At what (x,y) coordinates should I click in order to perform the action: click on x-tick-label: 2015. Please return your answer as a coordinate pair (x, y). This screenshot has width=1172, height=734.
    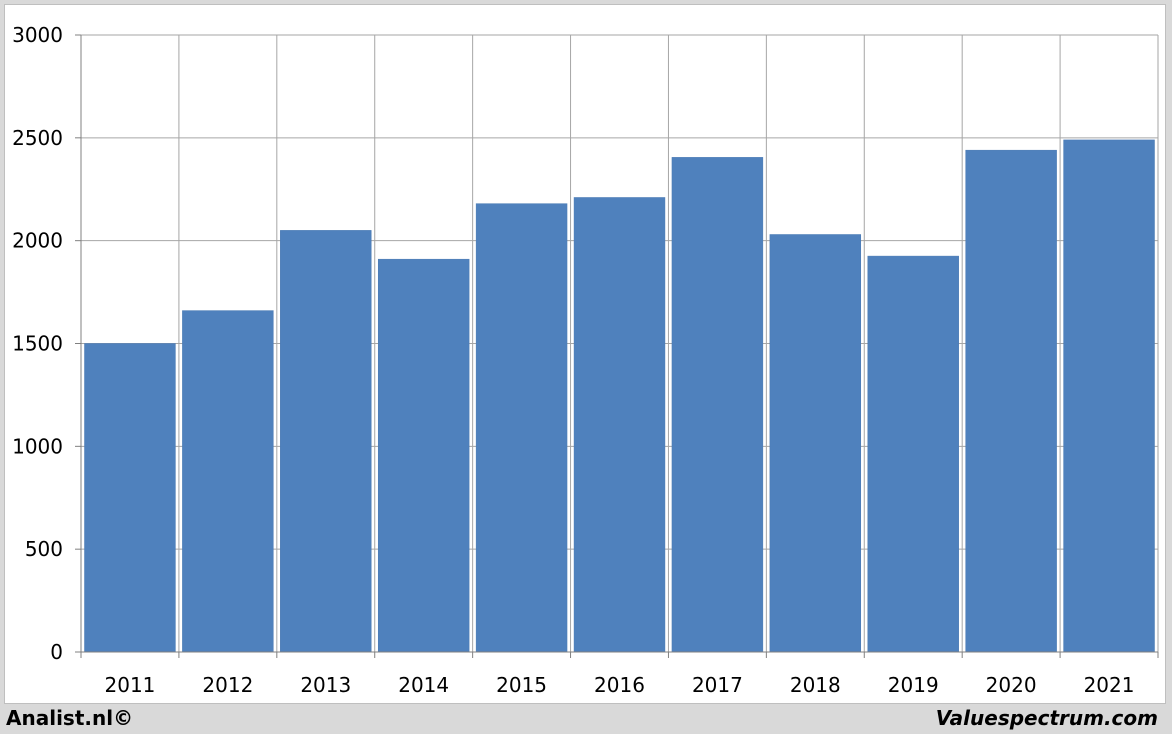
    Looking at the image, I should click on (521, 685).